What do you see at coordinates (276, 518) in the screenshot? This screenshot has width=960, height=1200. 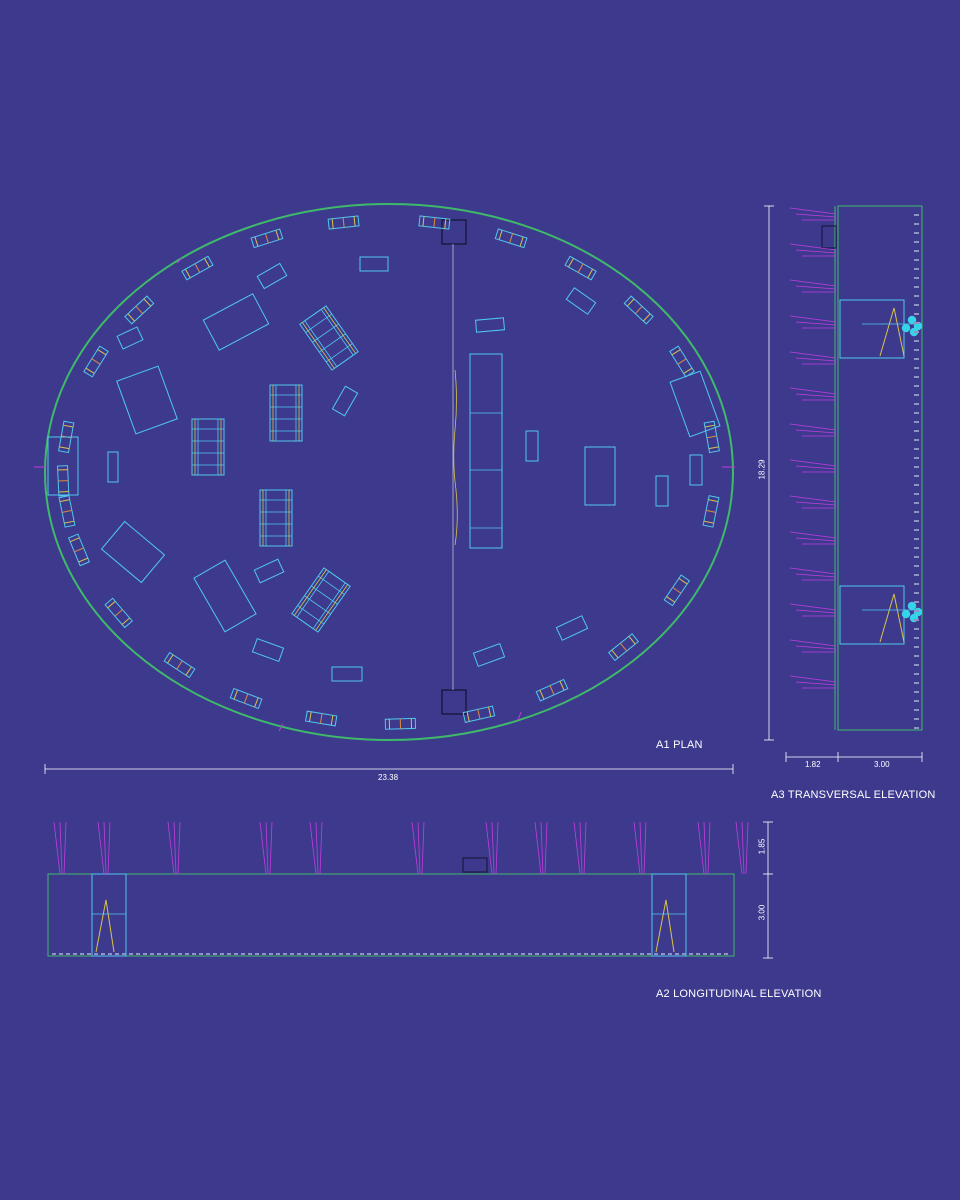 I see `set-frame` at bounding box center [276, 518].